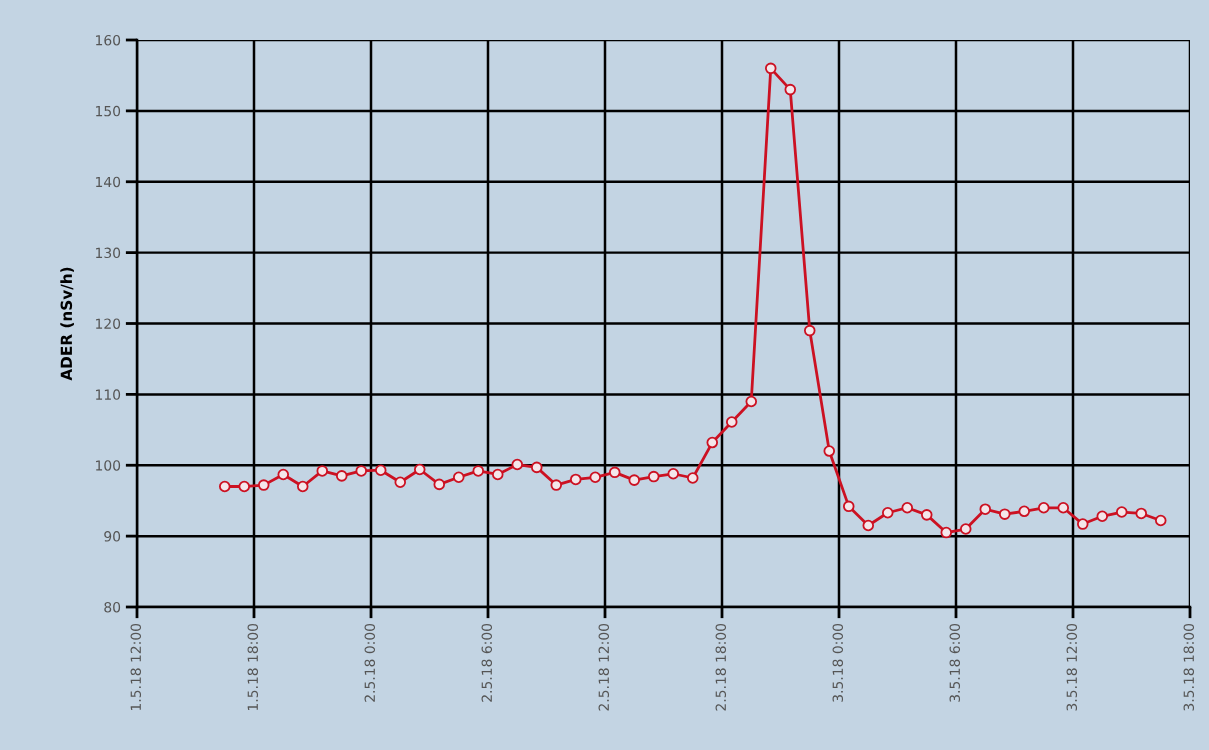  What do you see at coordinates (112, 607) in the screenshot?
I see `y-tick-label: 80` at bounding box center [112, 607].